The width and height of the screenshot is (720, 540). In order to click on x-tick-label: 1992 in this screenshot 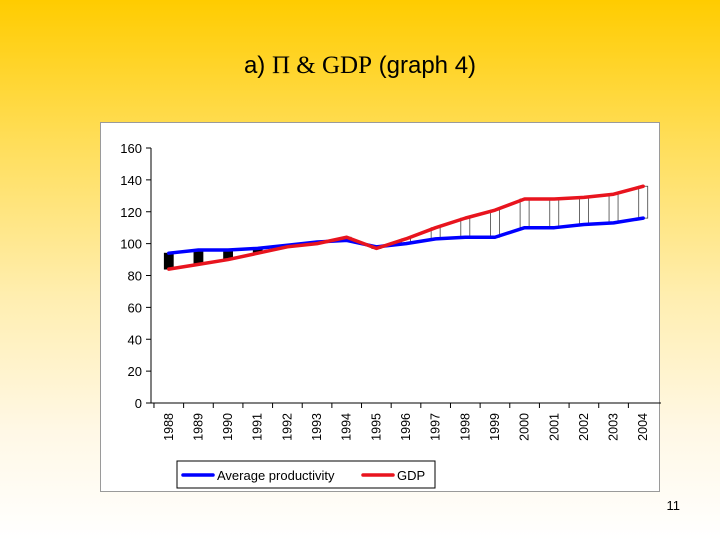, I will do `click(287, 427)`.